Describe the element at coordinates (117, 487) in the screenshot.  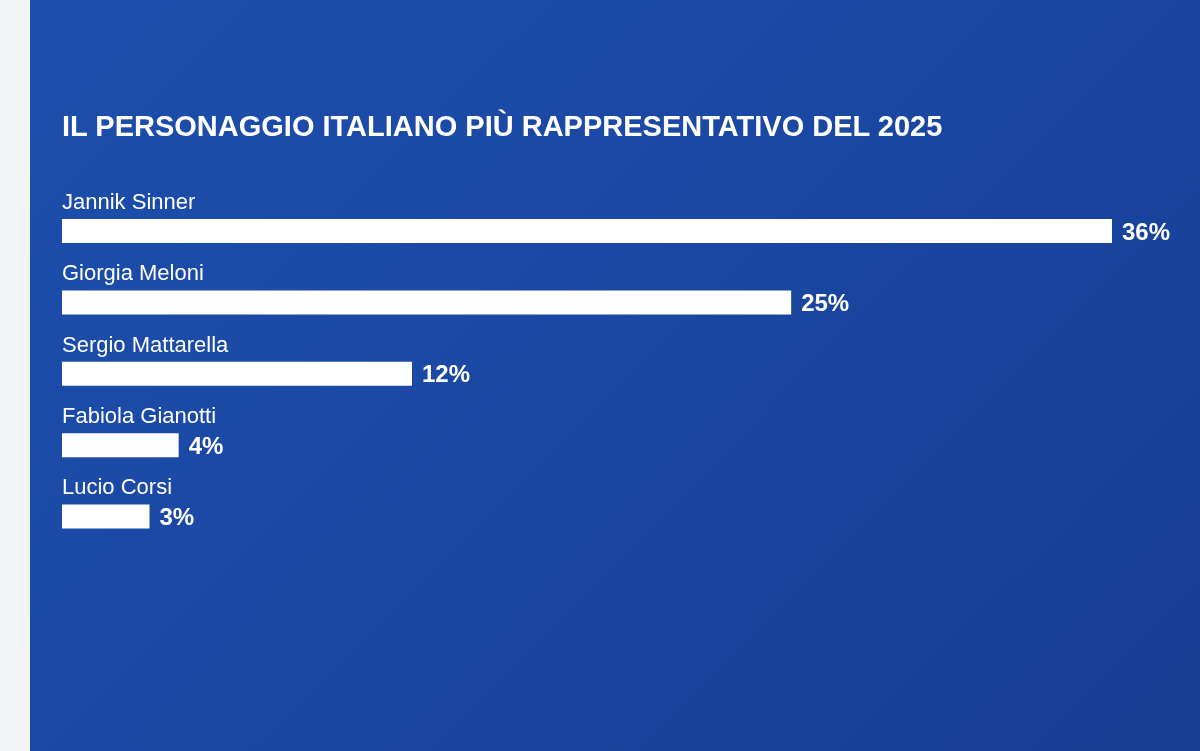
I see `y-tick-label: Lucio Corsi` at that location.